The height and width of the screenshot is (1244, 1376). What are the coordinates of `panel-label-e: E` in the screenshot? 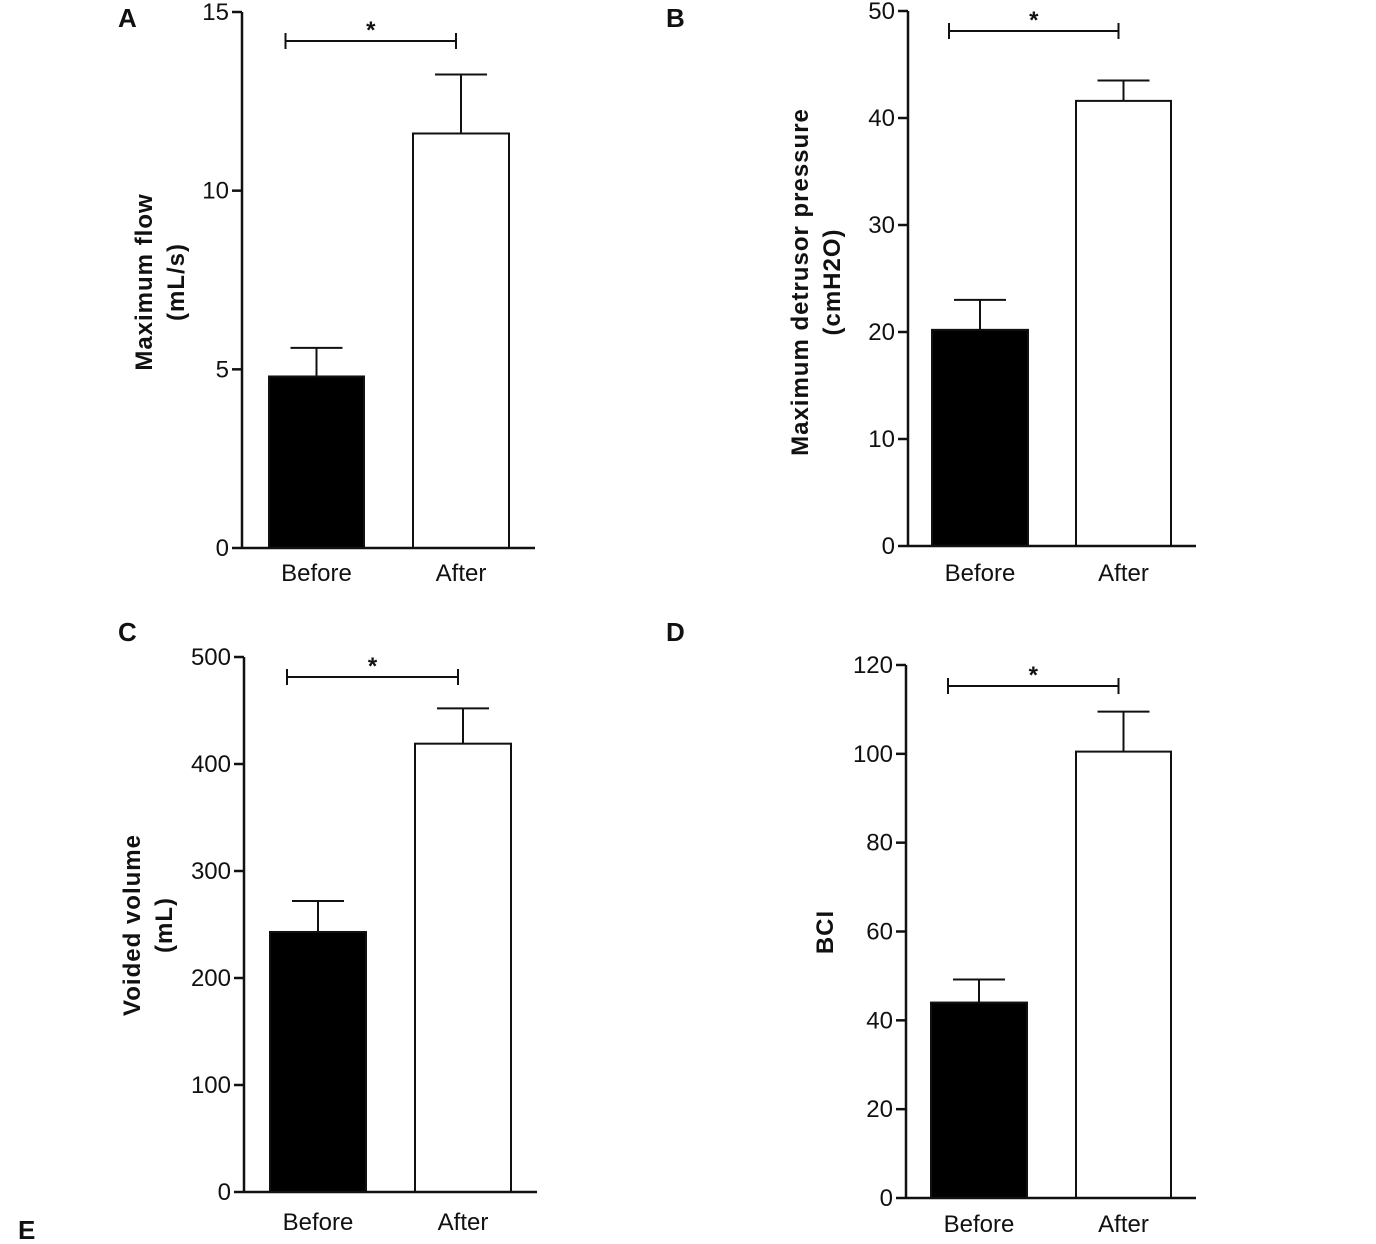 It's located at (26, 1229).